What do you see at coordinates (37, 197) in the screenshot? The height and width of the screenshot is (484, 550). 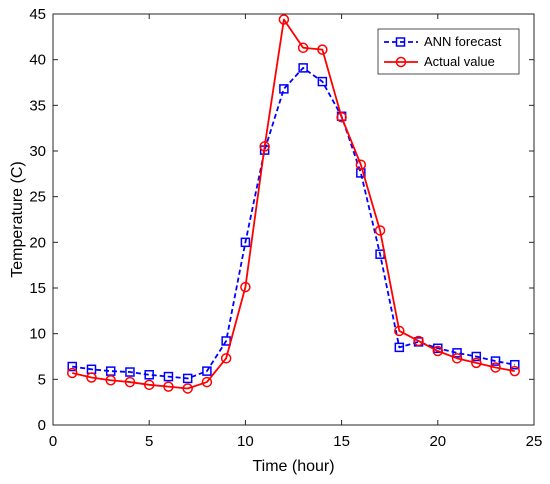 I see `y-tick-label: 25` at bounding box center [37, 197].